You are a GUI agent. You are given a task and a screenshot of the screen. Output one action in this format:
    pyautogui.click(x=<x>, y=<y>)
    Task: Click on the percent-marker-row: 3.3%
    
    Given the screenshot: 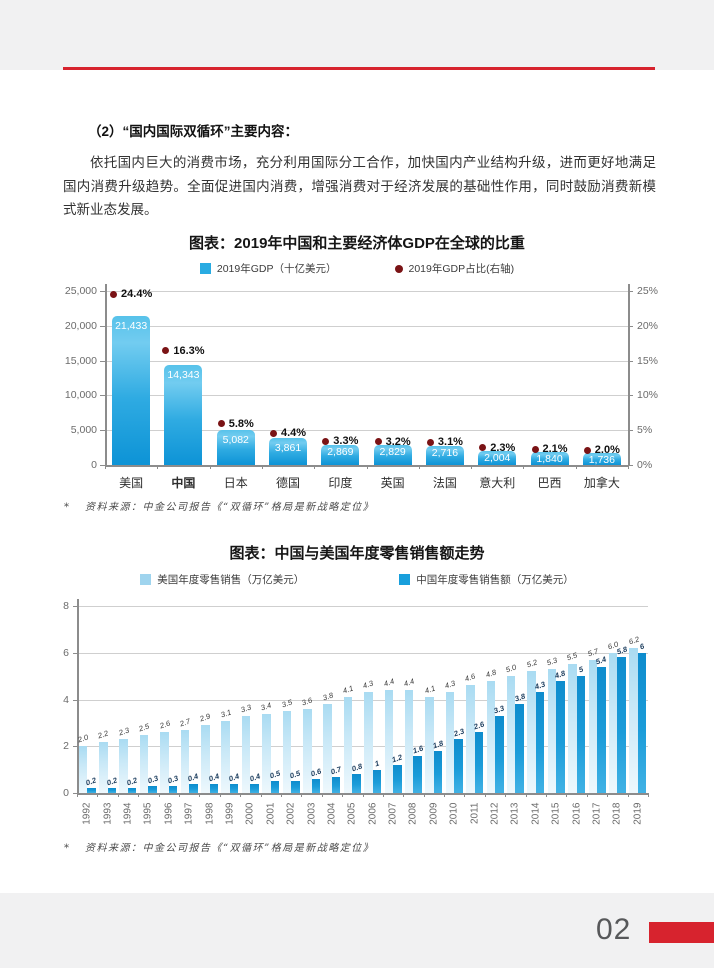 What is the action you would take?
    pyautogui.click(x=340, y=441)
    